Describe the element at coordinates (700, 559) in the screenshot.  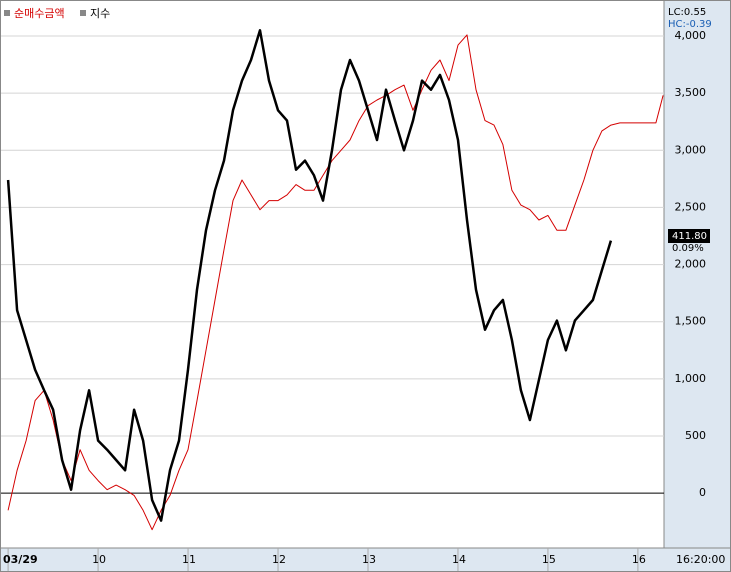
I see `time-label: 16:20:00` at that location.